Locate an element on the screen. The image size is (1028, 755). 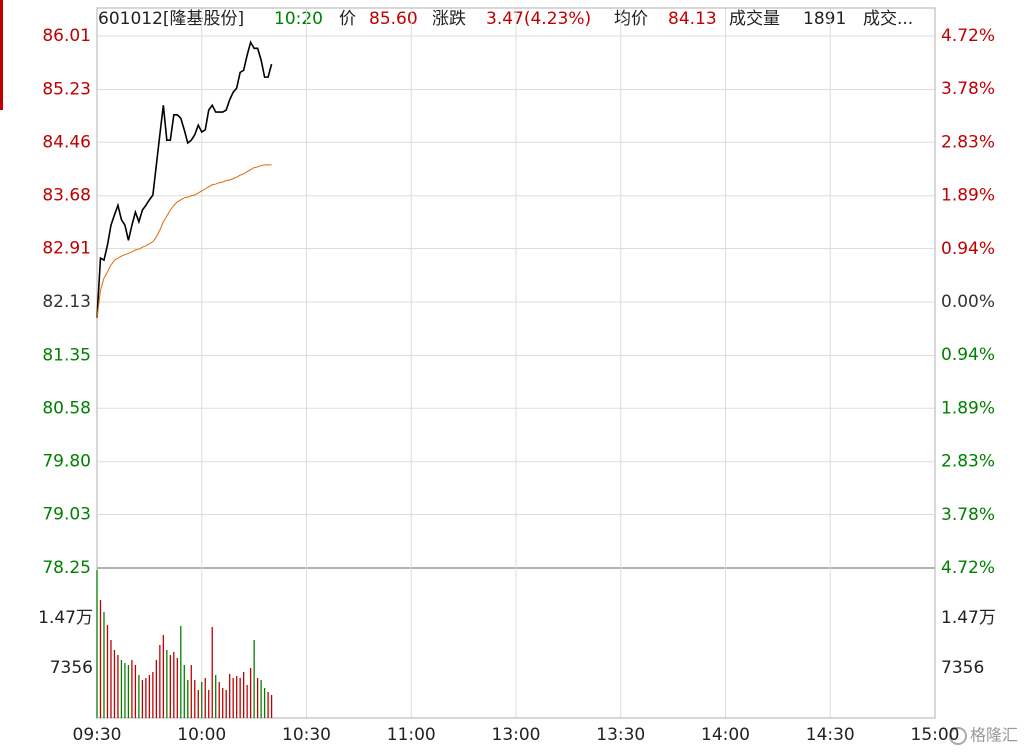
header-time: 10:20 is located at coordinates (298, 19).